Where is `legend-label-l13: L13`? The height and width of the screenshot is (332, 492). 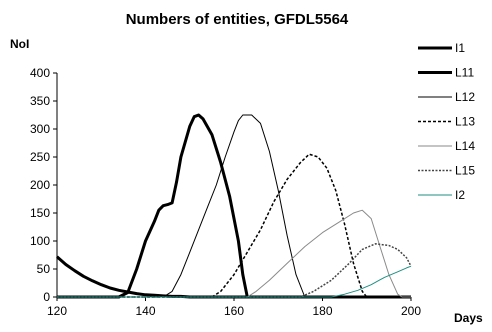
legend-label-l13: L13 is located at coordinates (465, 122).